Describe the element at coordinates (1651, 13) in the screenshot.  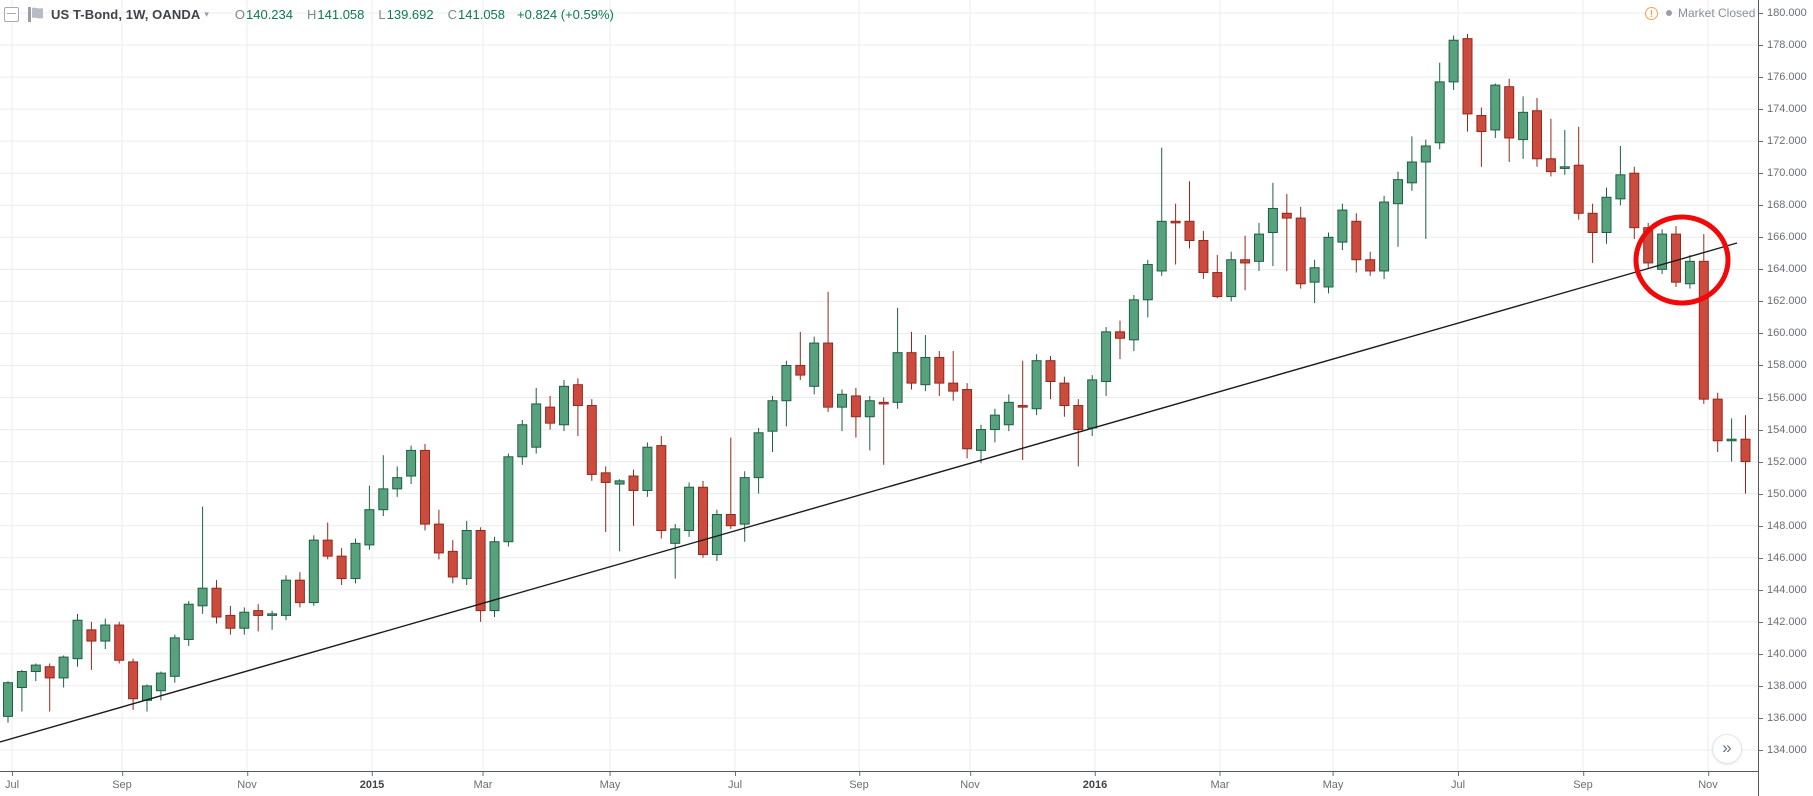
I see `alert-icon: !` at that location.